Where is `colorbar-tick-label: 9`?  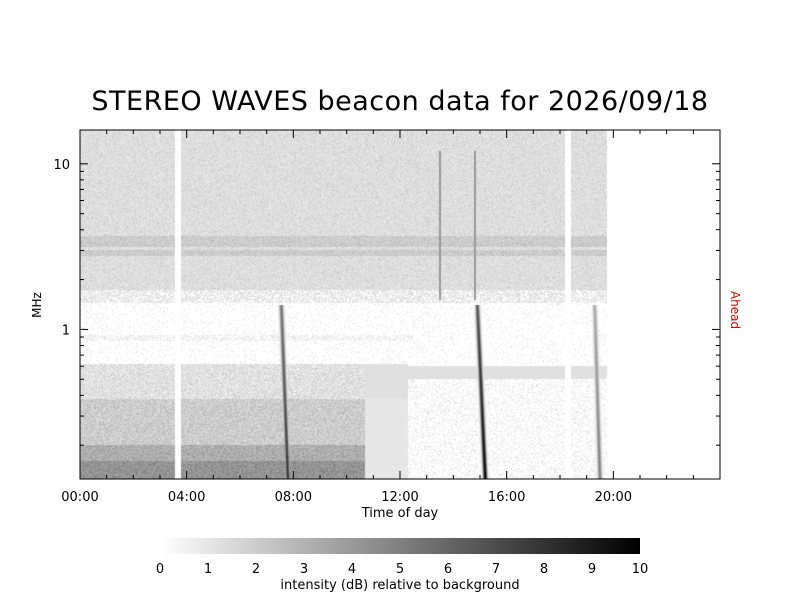
colorbar-tick-label: 9 is located at coordinates (592, 569).